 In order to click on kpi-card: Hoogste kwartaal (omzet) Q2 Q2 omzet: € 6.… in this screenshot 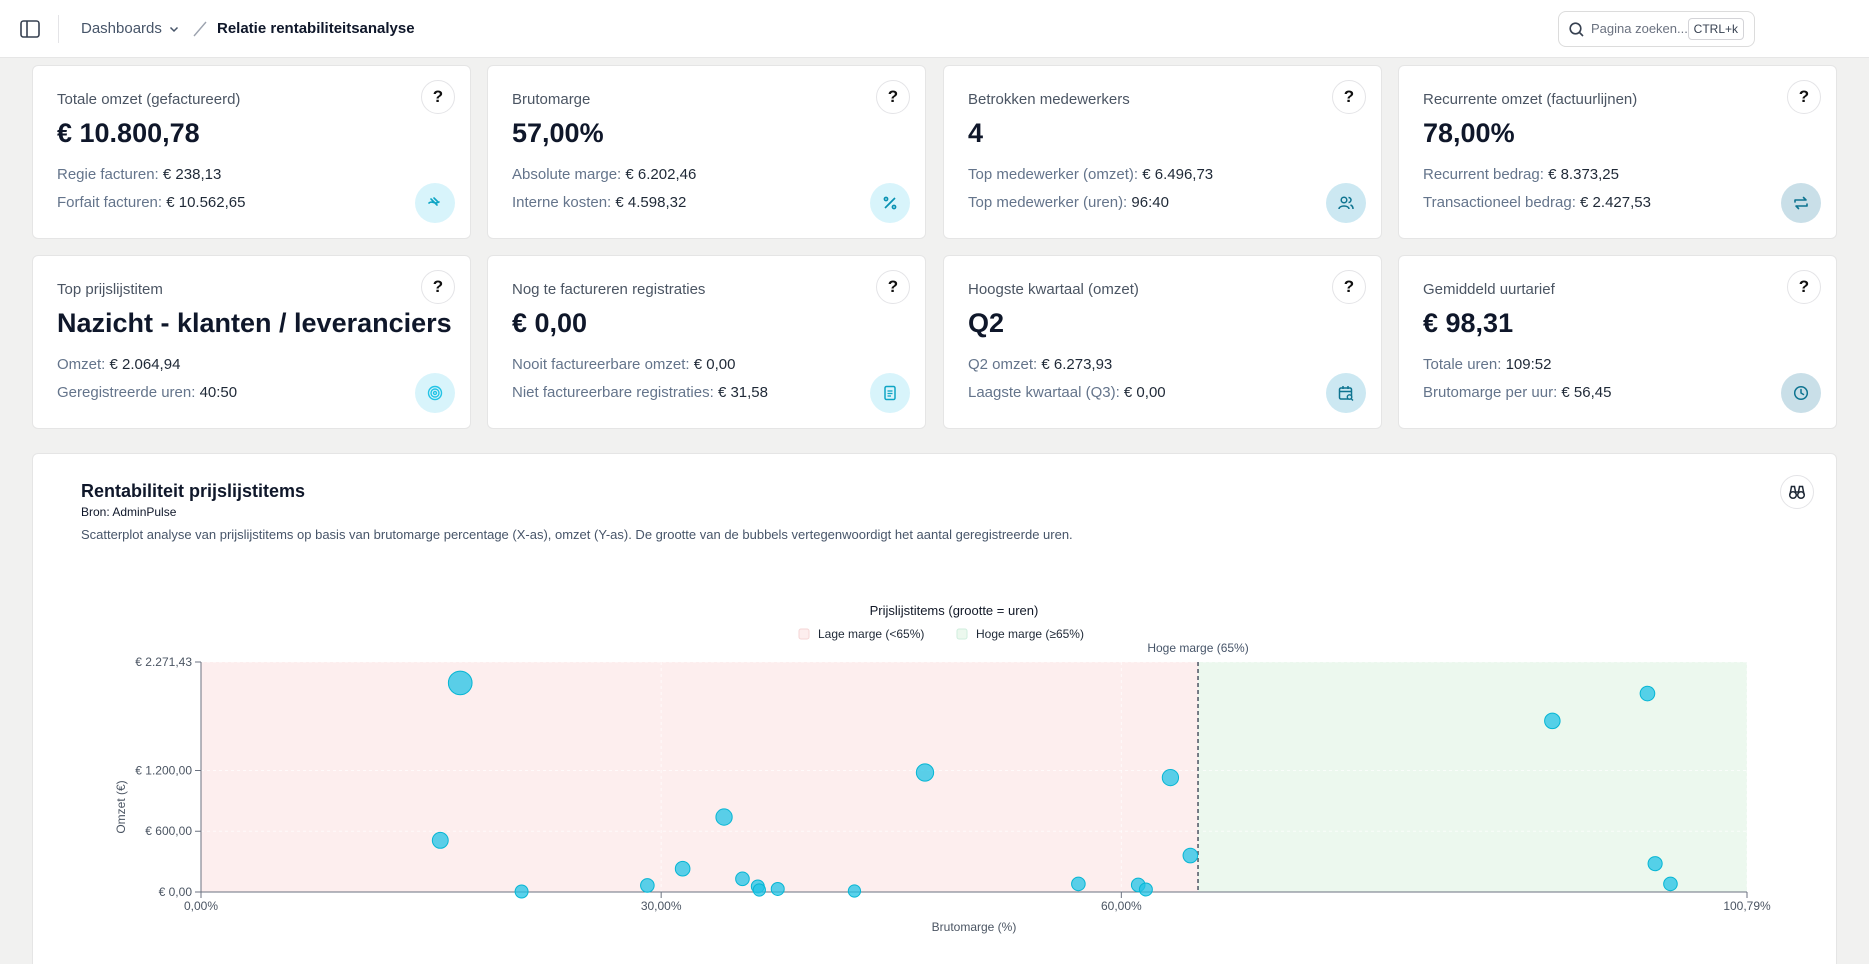, I will do `click(1162, 342)`.